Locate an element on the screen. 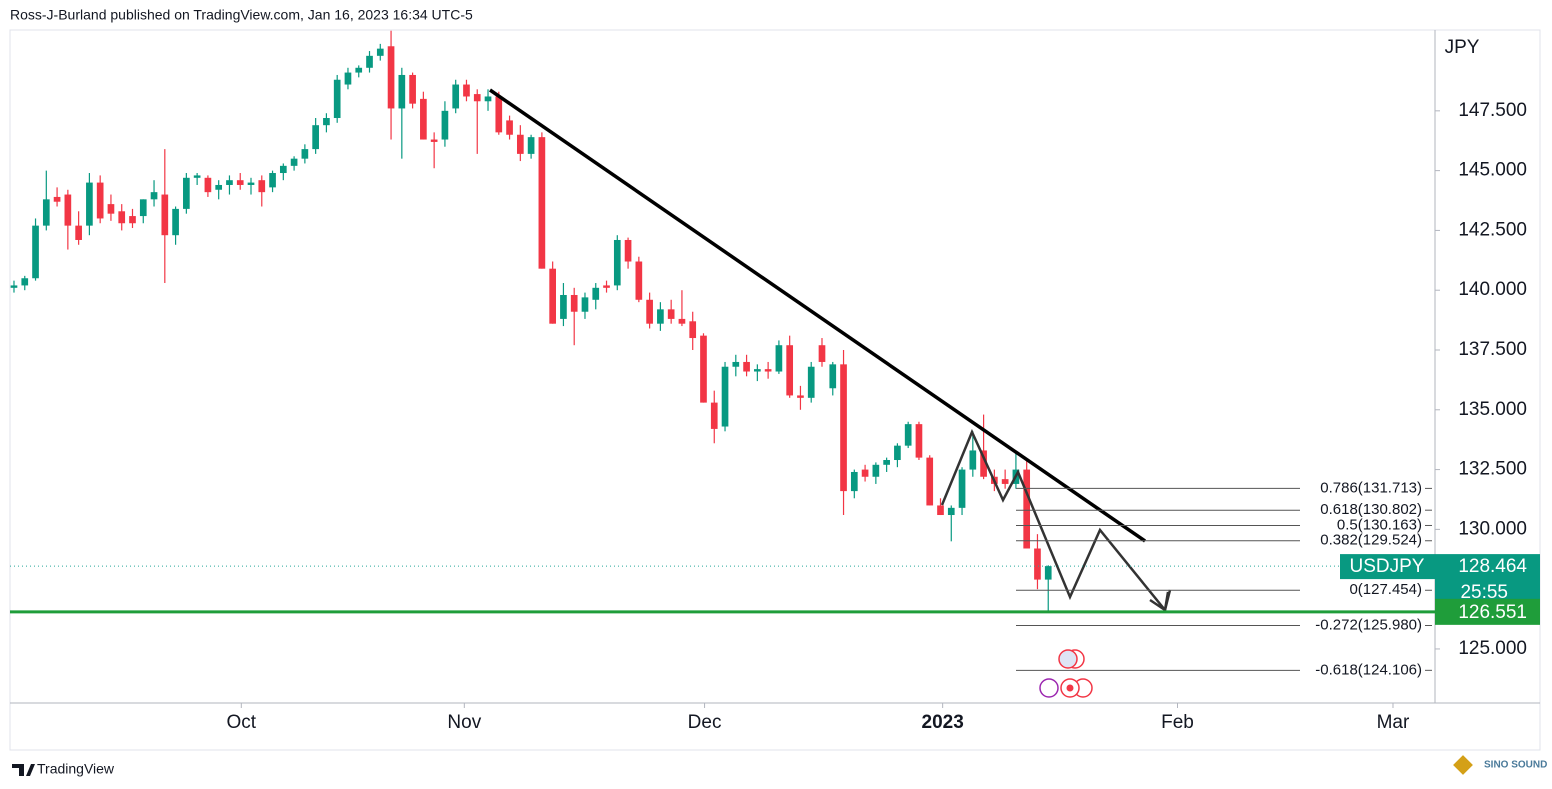  x-tick-label: 2023 is located at coordinates (943, 722).